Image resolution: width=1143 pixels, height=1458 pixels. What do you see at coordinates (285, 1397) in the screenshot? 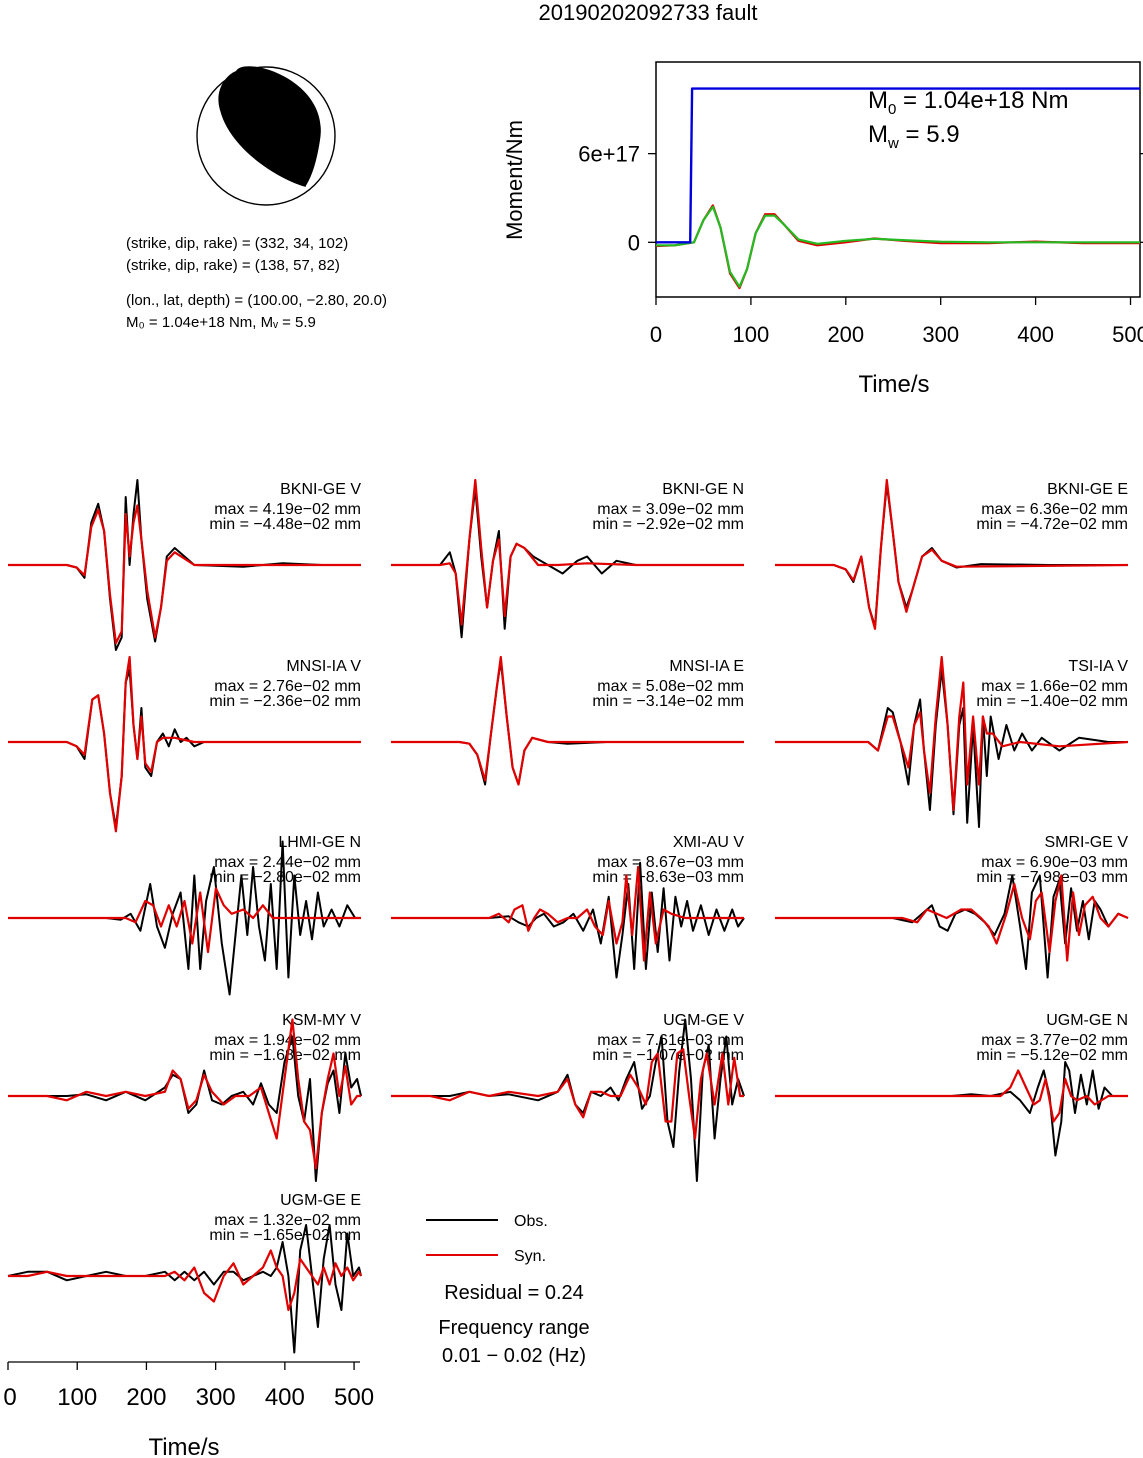
I see `bottom-xtick-label: 400` at bounding box center [285, 1397].